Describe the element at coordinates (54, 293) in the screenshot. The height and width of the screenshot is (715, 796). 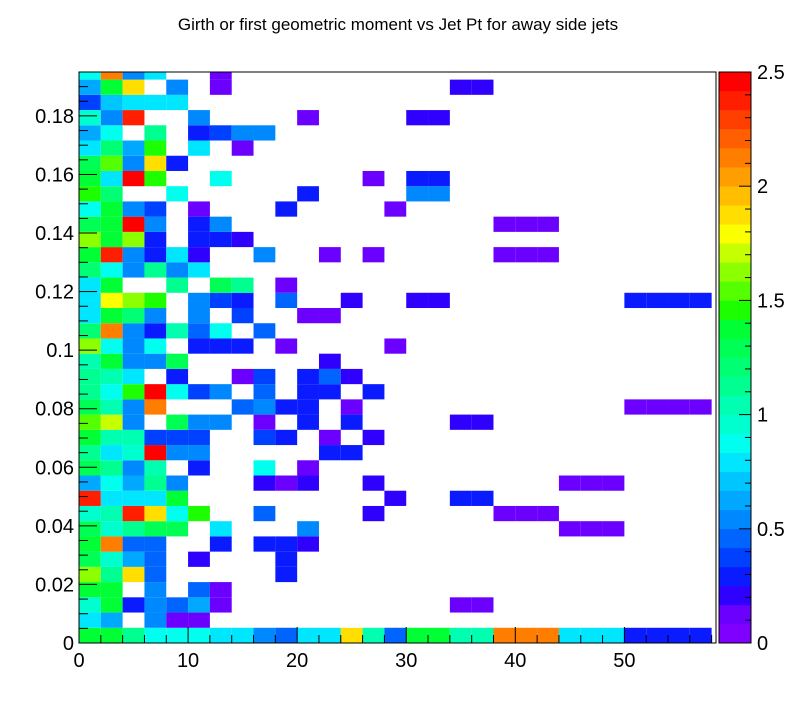
I see `y-tick-label: 0.12` at that location.